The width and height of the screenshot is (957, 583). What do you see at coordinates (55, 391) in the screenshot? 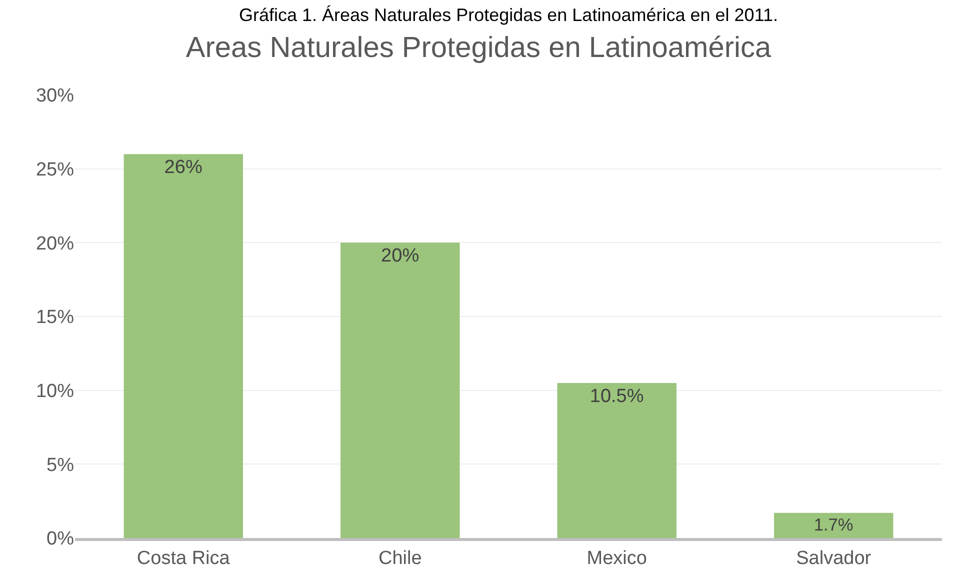
I see `y-tick-label: 10%` at bounding box center [55, 391].